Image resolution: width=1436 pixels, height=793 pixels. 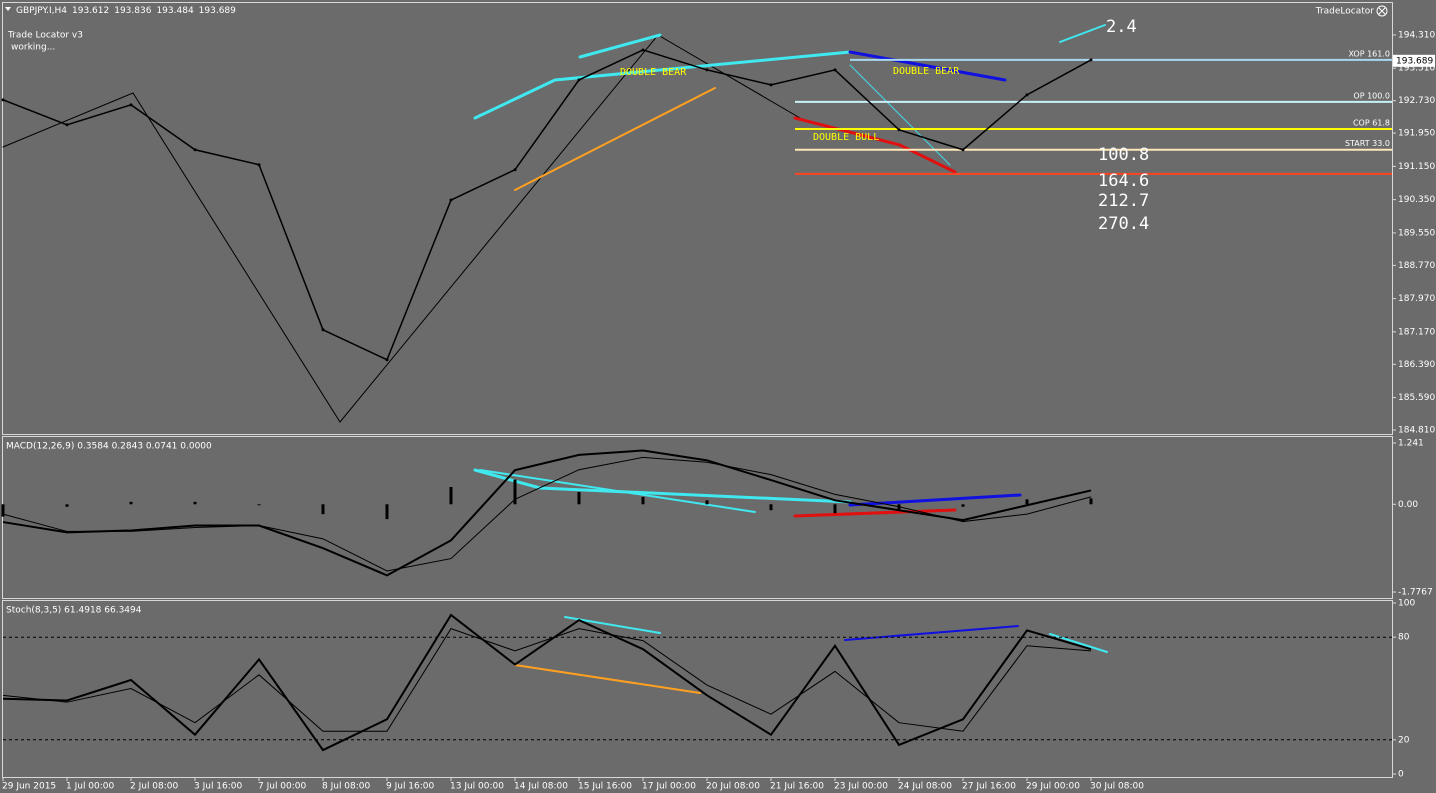 I want to click on y-tick-label: 0, so click(x=1401, y=775).